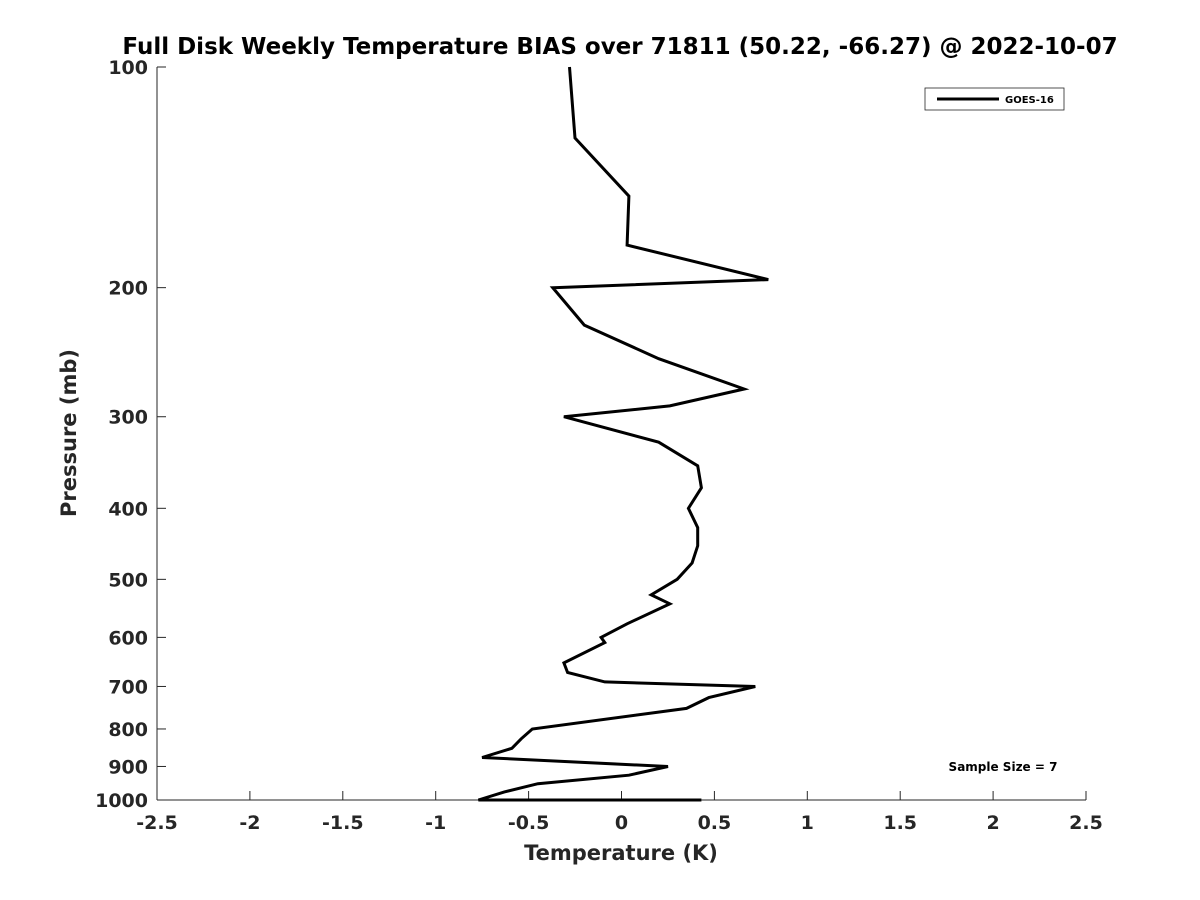 The width and height of the screenshot is (1200, 900). What do you see at coordinates (128, 289) in the screenshot?
I see `y-tick-label: 200` at bounding box center [128, 289].